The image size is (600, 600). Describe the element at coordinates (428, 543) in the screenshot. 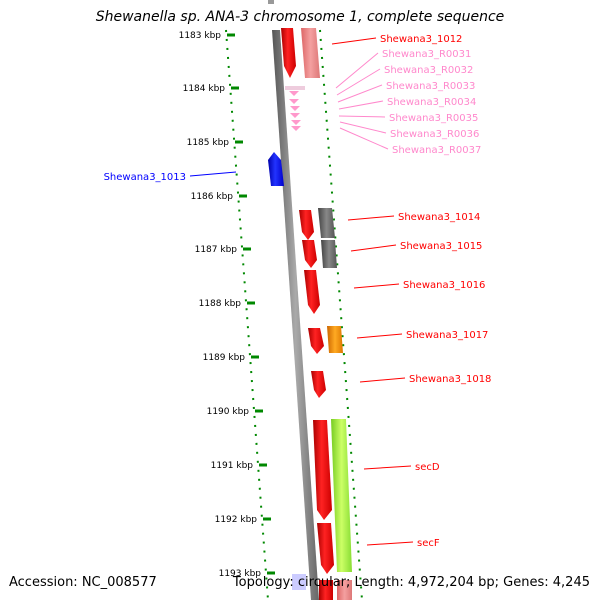

I see `gene-label: secF` at that location.